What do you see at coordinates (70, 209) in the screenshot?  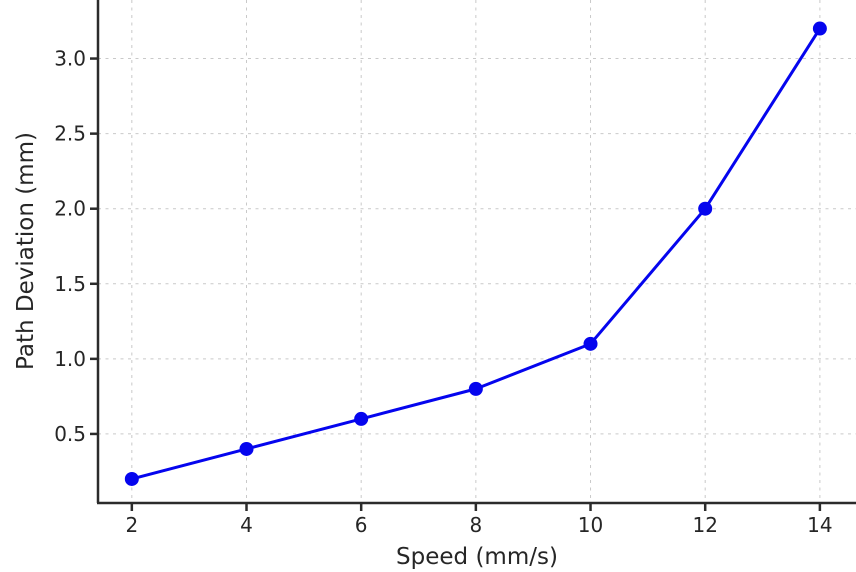 I see `y-tick-label: 2.0` at bounding box center [70, 209].